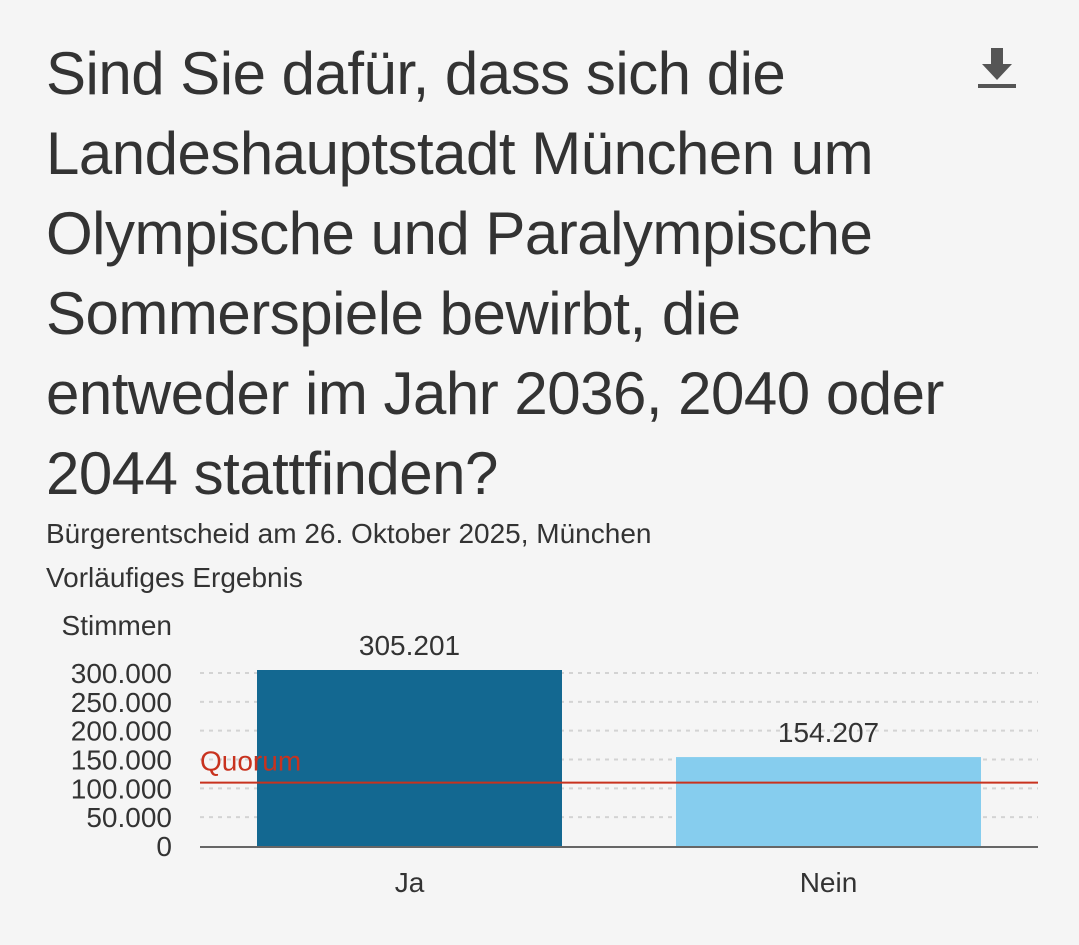  What do you see at coordinates (409, 758) in the screenshot?
I see `bar-ja` at bounding box center [409, 758].